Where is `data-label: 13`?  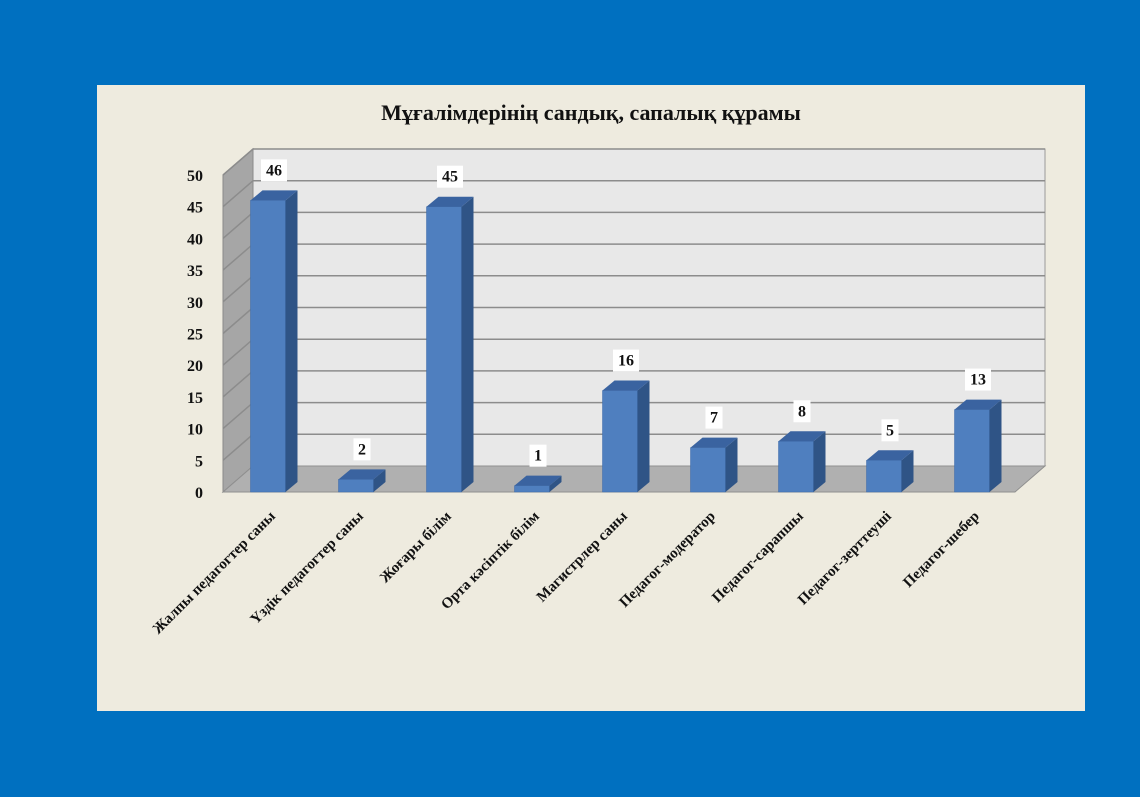
data-label: 13 is located at coordinates (978, 380).